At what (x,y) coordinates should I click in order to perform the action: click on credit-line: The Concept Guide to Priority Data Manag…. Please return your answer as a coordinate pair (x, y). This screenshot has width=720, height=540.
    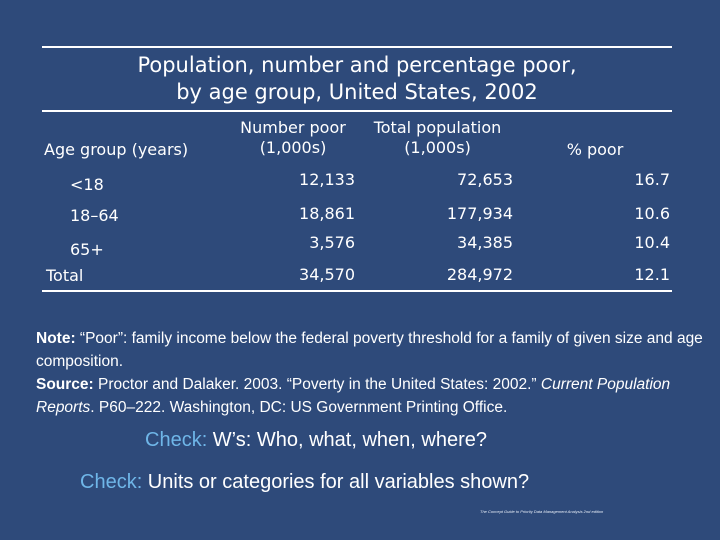
    Looking at the image, I should click on (542, 511).